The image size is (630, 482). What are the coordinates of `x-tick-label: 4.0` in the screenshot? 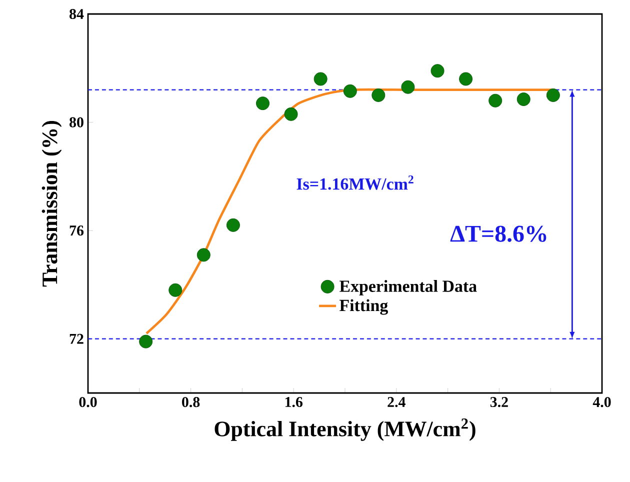 It's located at (601, 402).